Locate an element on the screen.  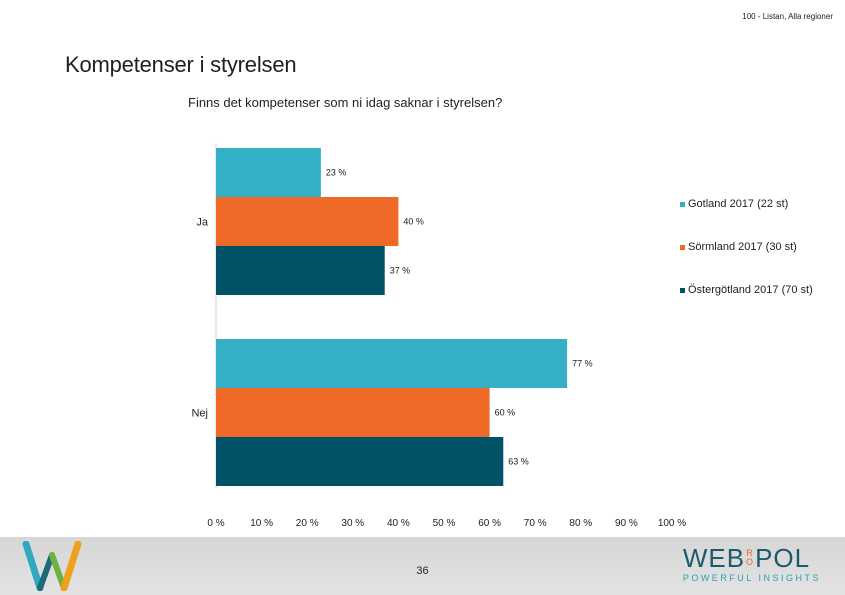
category-label-nej: Nej is located at coordinates (199, 414).